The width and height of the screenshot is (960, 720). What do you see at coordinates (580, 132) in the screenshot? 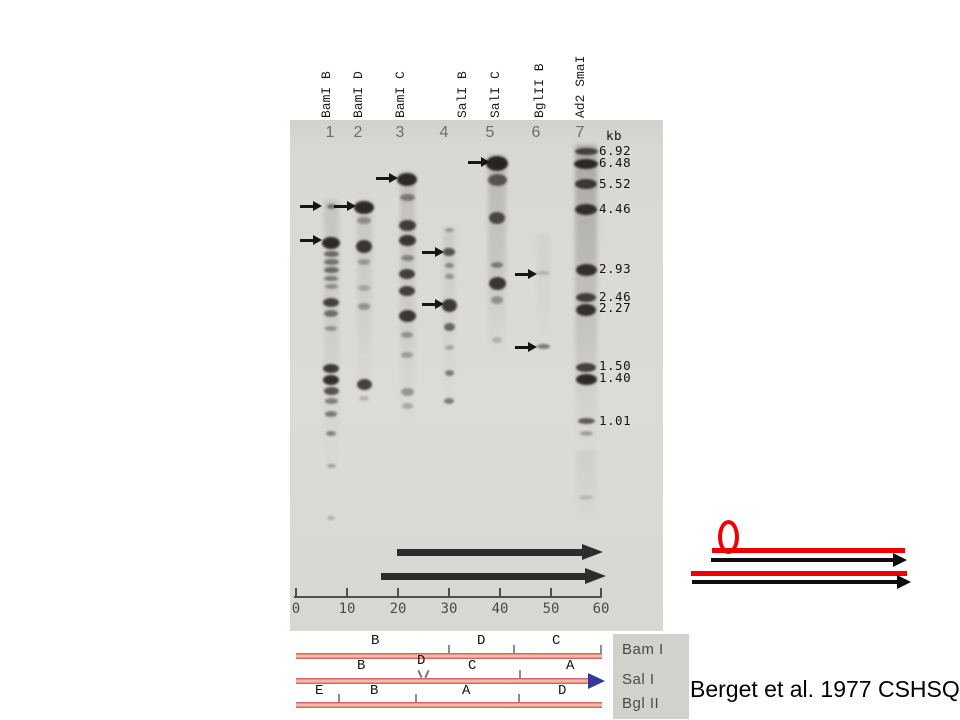
I see `lane-number: 7` at bounding box center [580, 132].